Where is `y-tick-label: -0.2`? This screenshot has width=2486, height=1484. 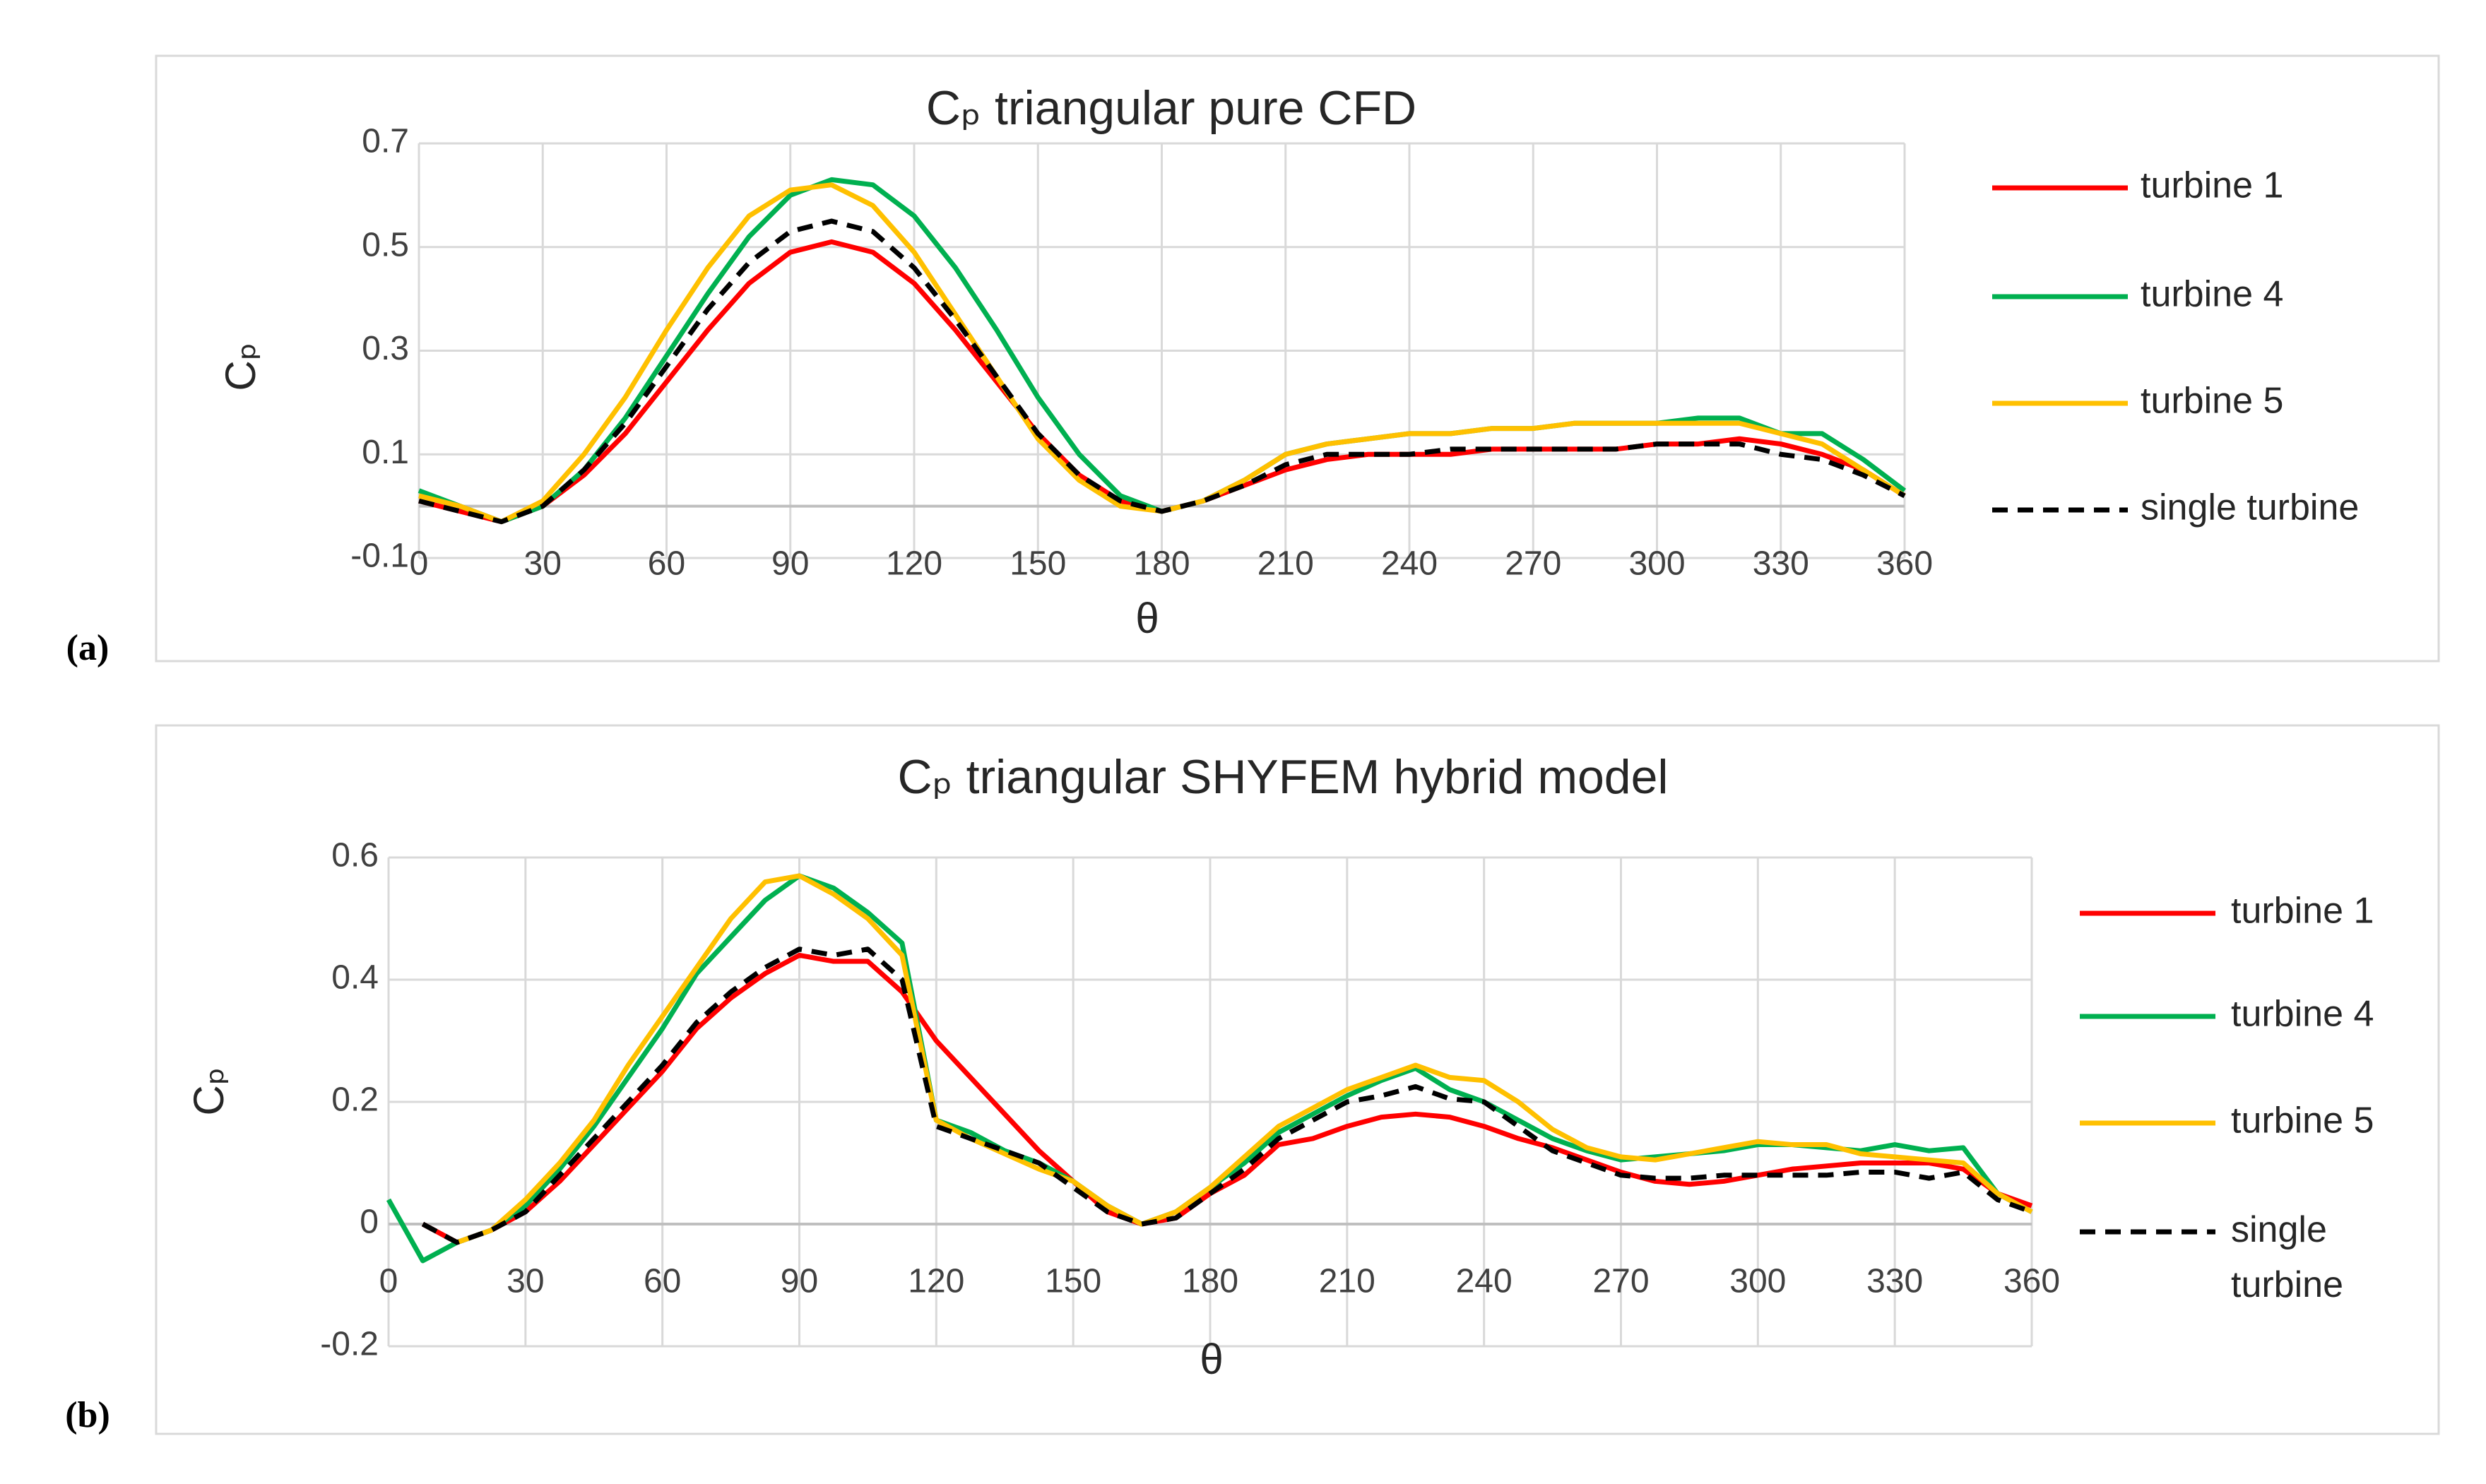
y-tick-label: -0.2 is located at coordinates (349, 1344).